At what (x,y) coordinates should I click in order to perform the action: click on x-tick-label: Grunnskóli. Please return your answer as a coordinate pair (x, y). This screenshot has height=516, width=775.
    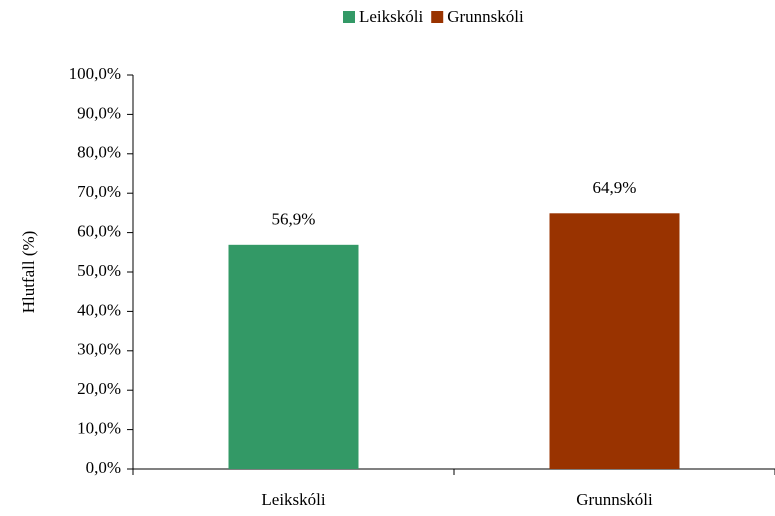
    Looking at the image, I should click on (614, 499).